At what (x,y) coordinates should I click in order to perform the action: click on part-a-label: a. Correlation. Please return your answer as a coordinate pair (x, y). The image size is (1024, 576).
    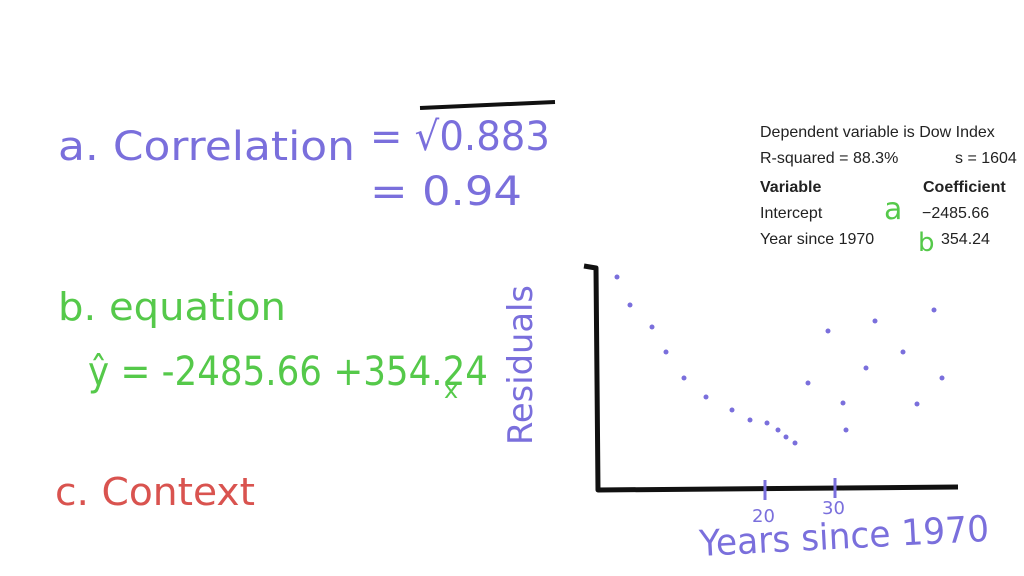
    Looking at the image, I should click on (206, 147).